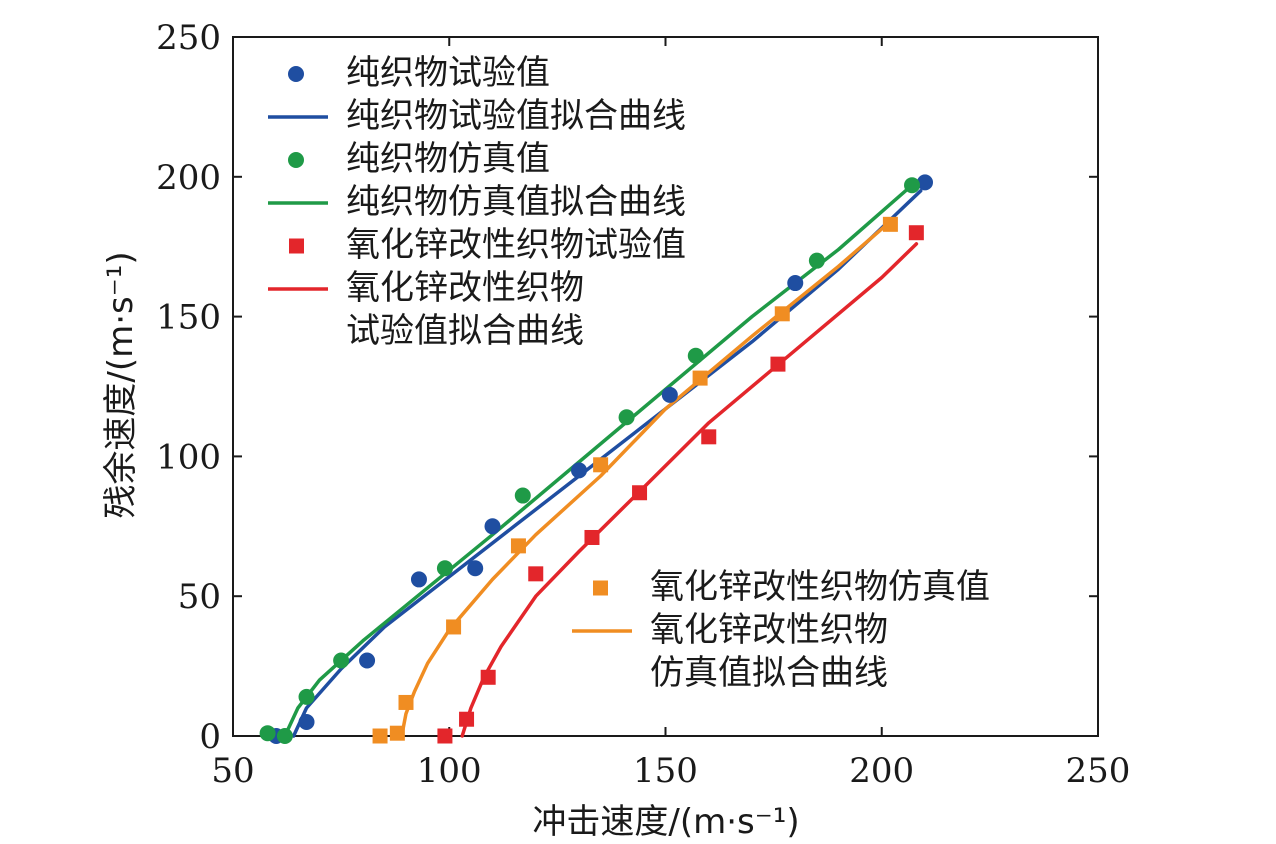 Image resolution: width=1276 pixels, height=844 pixels. Describe the element at coordinates (188, 38) in the screenshot. I see `y-tick-label: 250` at that location.